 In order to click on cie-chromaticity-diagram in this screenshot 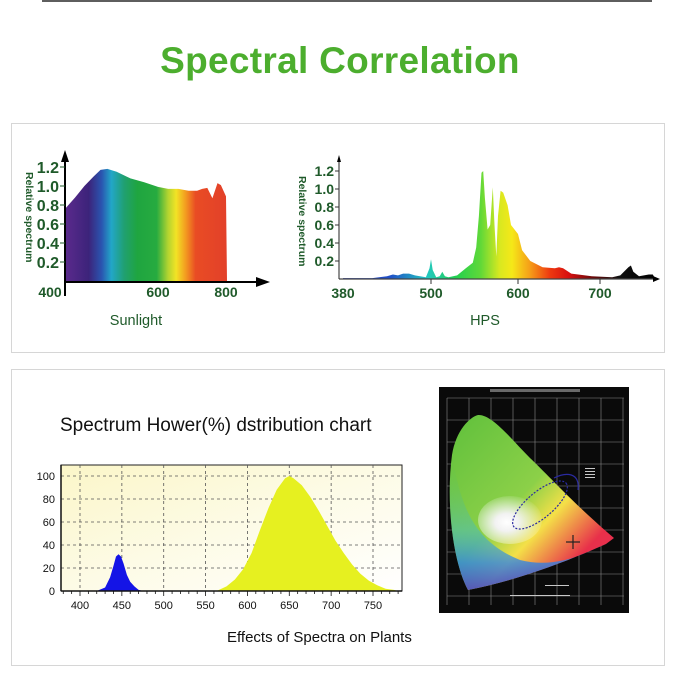, I will do `click(534, 500)`.